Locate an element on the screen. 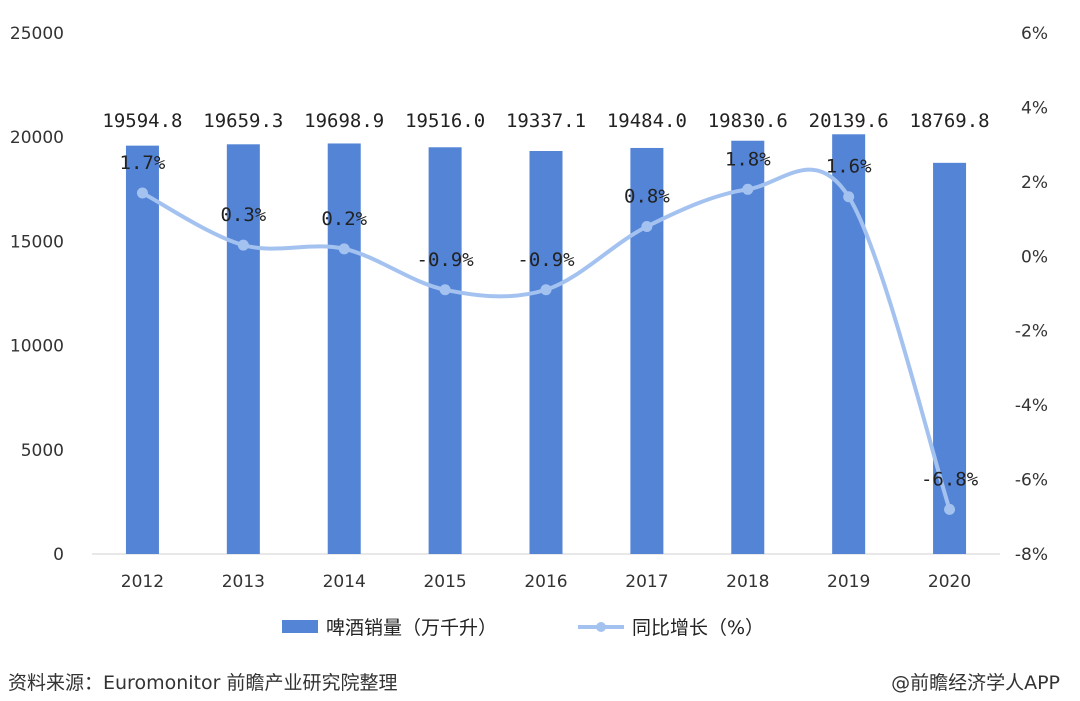 The height and width of the screenshot is (701, 1080). right-tick-label: 6% is located at coordinates (1034, 34).